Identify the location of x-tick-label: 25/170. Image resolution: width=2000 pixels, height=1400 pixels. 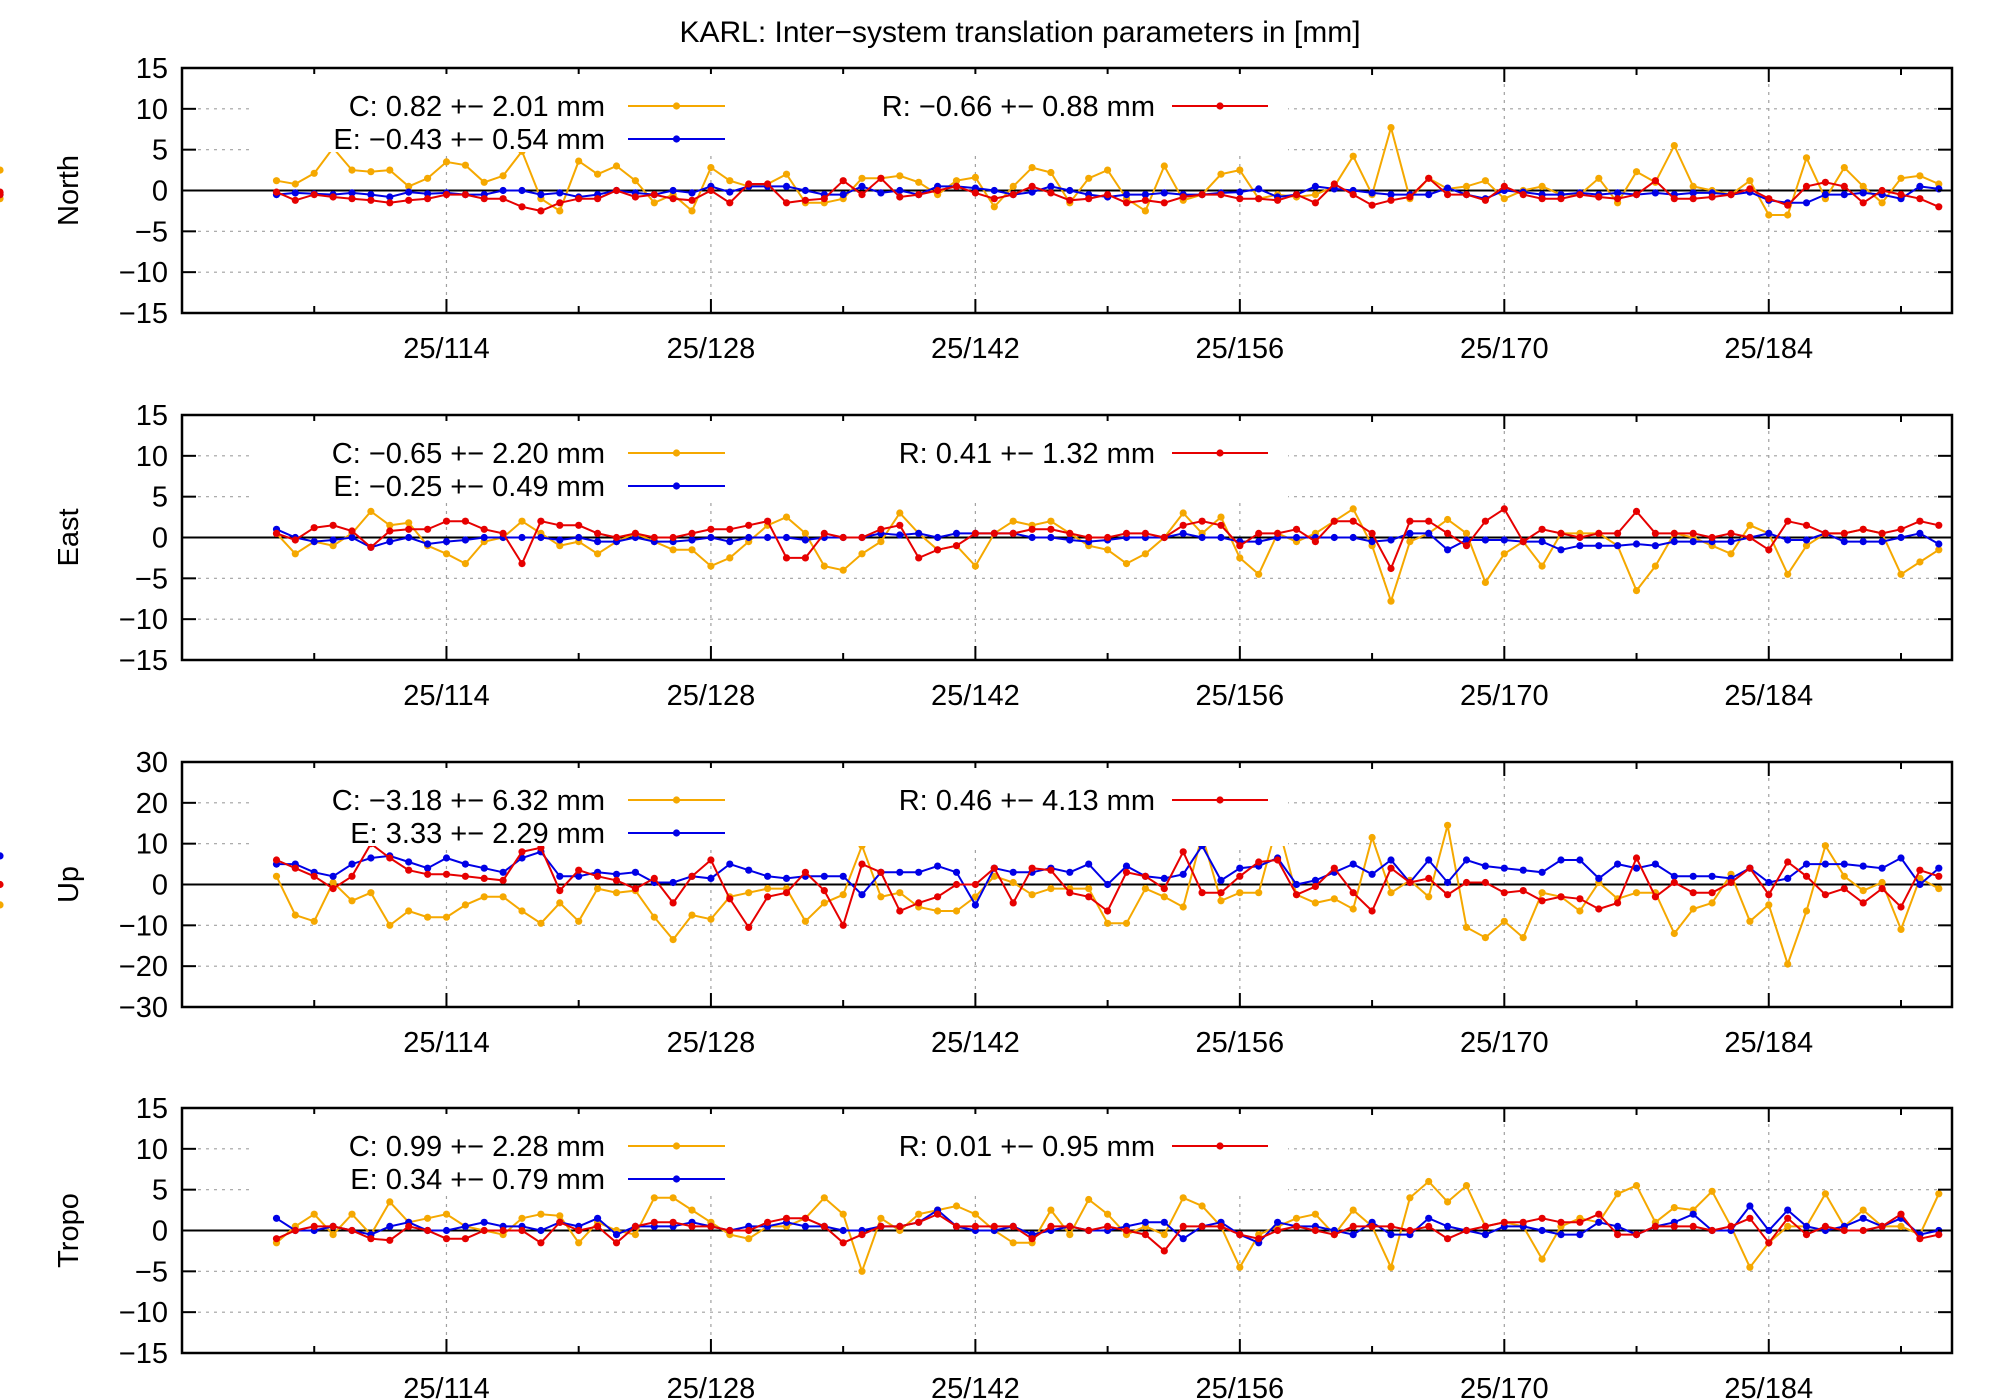
(1504, 1386).